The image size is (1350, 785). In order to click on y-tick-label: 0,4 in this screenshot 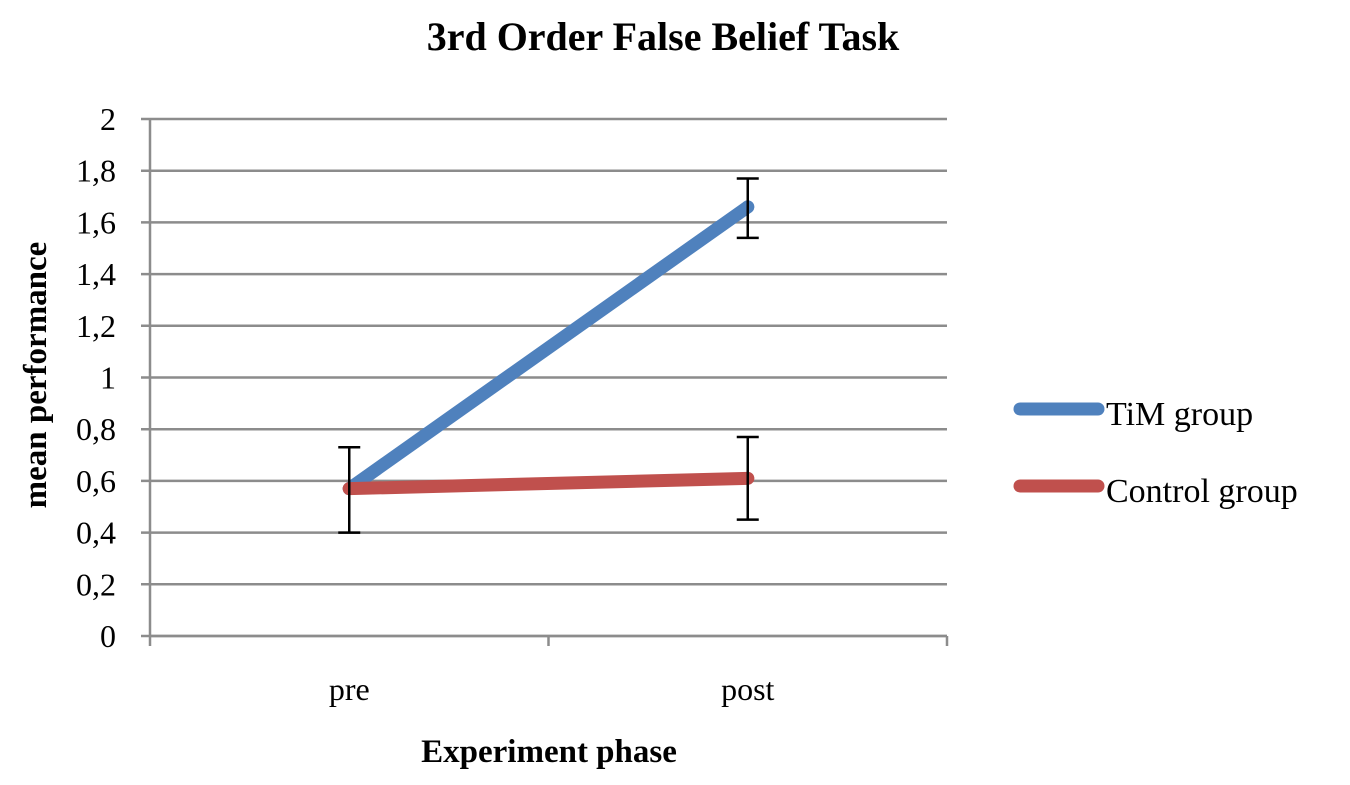, I will do `click(96, 533)`.